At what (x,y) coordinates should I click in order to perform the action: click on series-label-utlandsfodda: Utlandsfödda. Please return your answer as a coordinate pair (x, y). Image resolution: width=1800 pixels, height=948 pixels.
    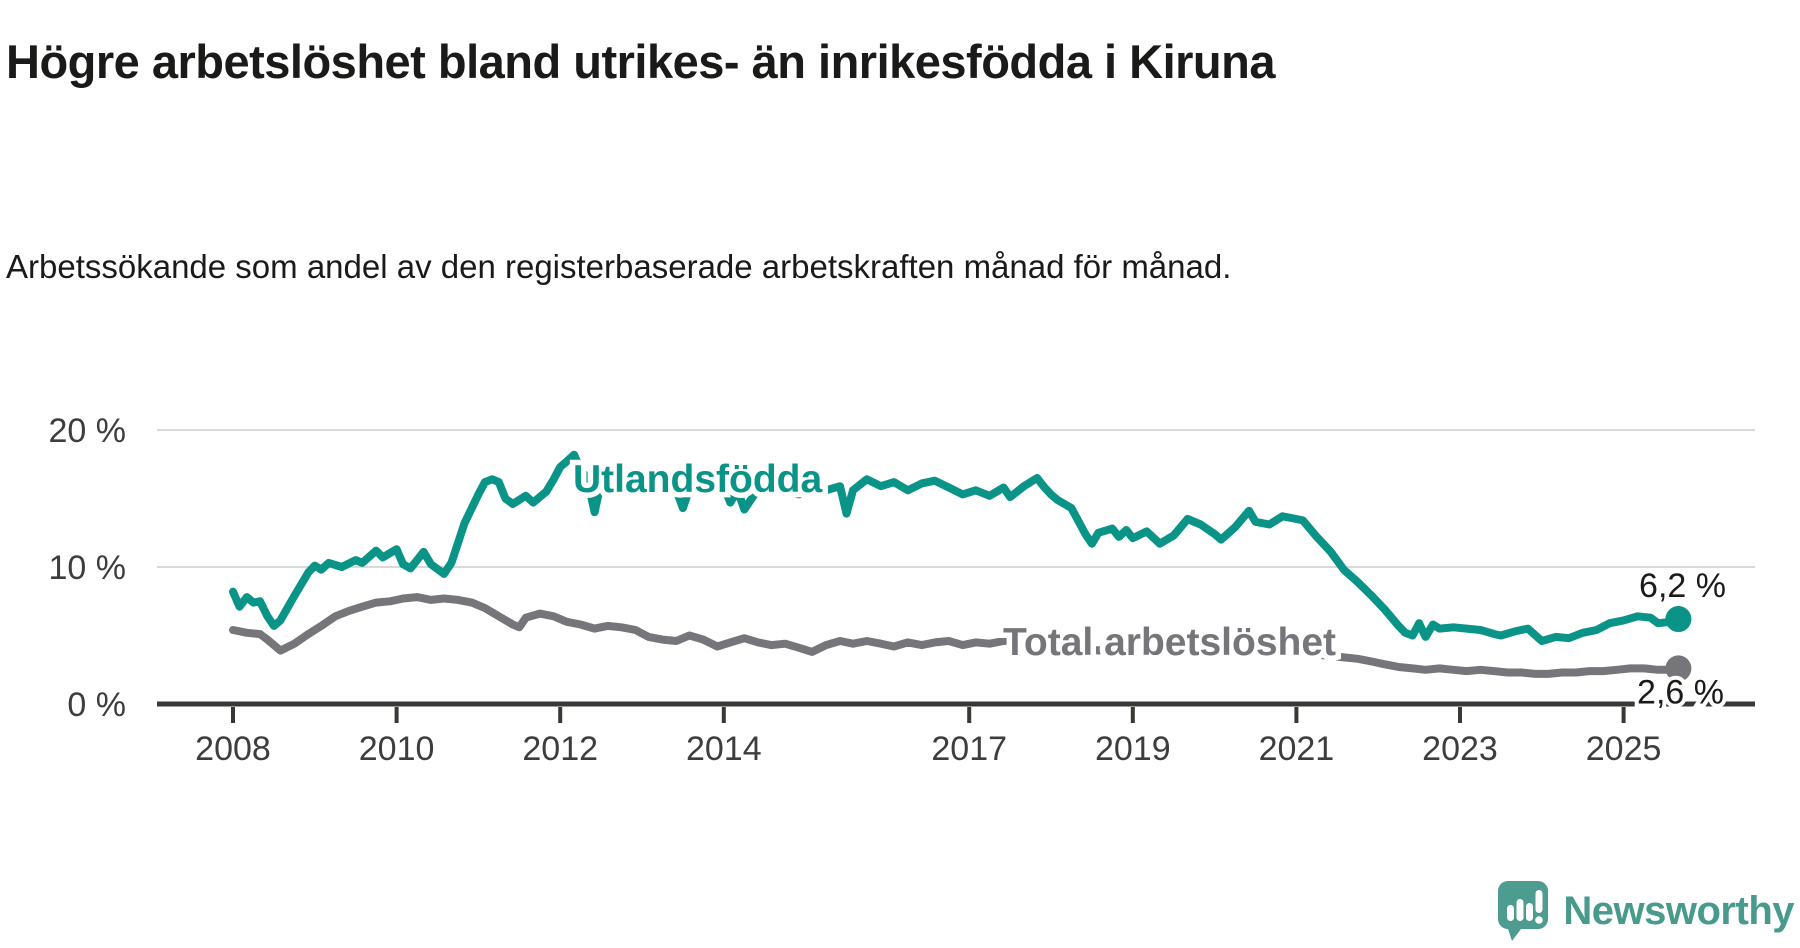
    Looking at the image, I should click on (697, 479).